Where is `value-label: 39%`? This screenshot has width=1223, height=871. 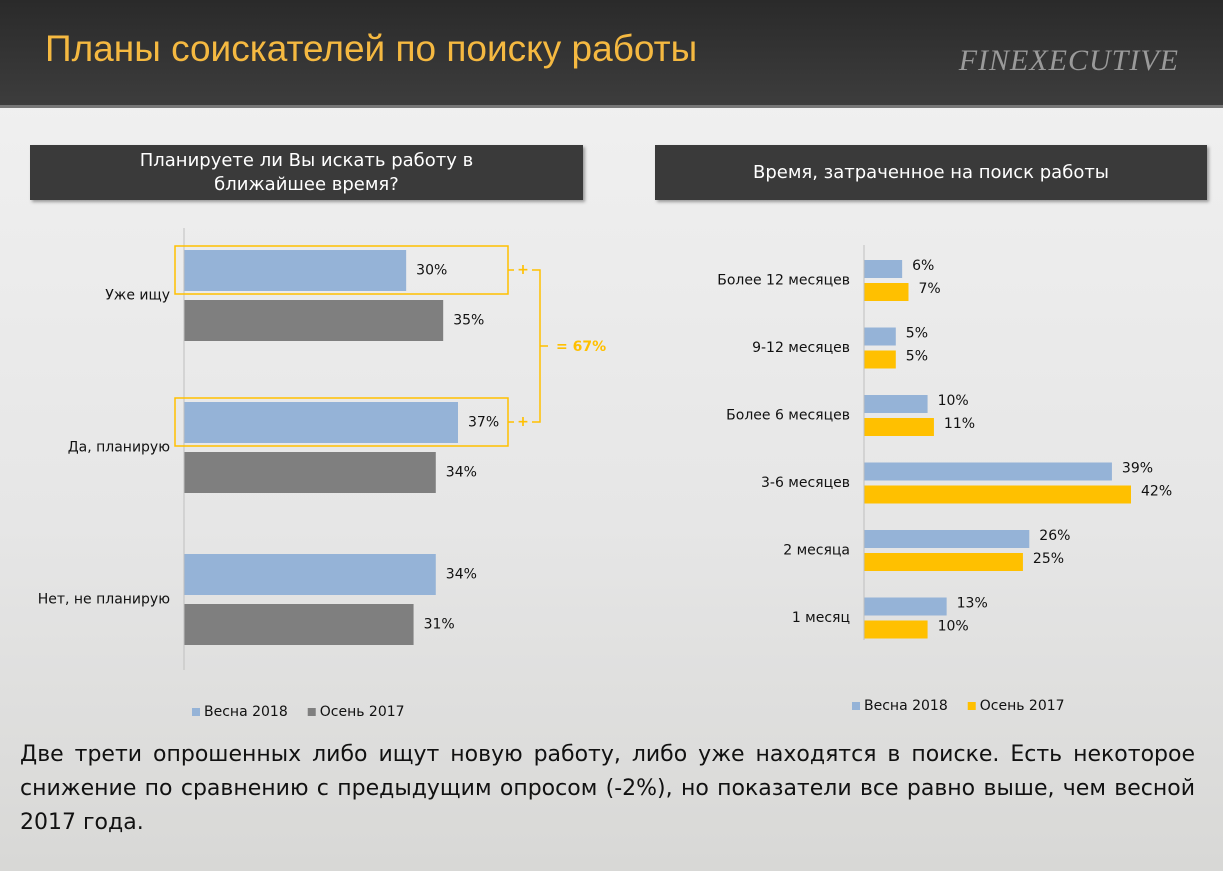
value-label: 39% is located at coordinates (1137, 469).